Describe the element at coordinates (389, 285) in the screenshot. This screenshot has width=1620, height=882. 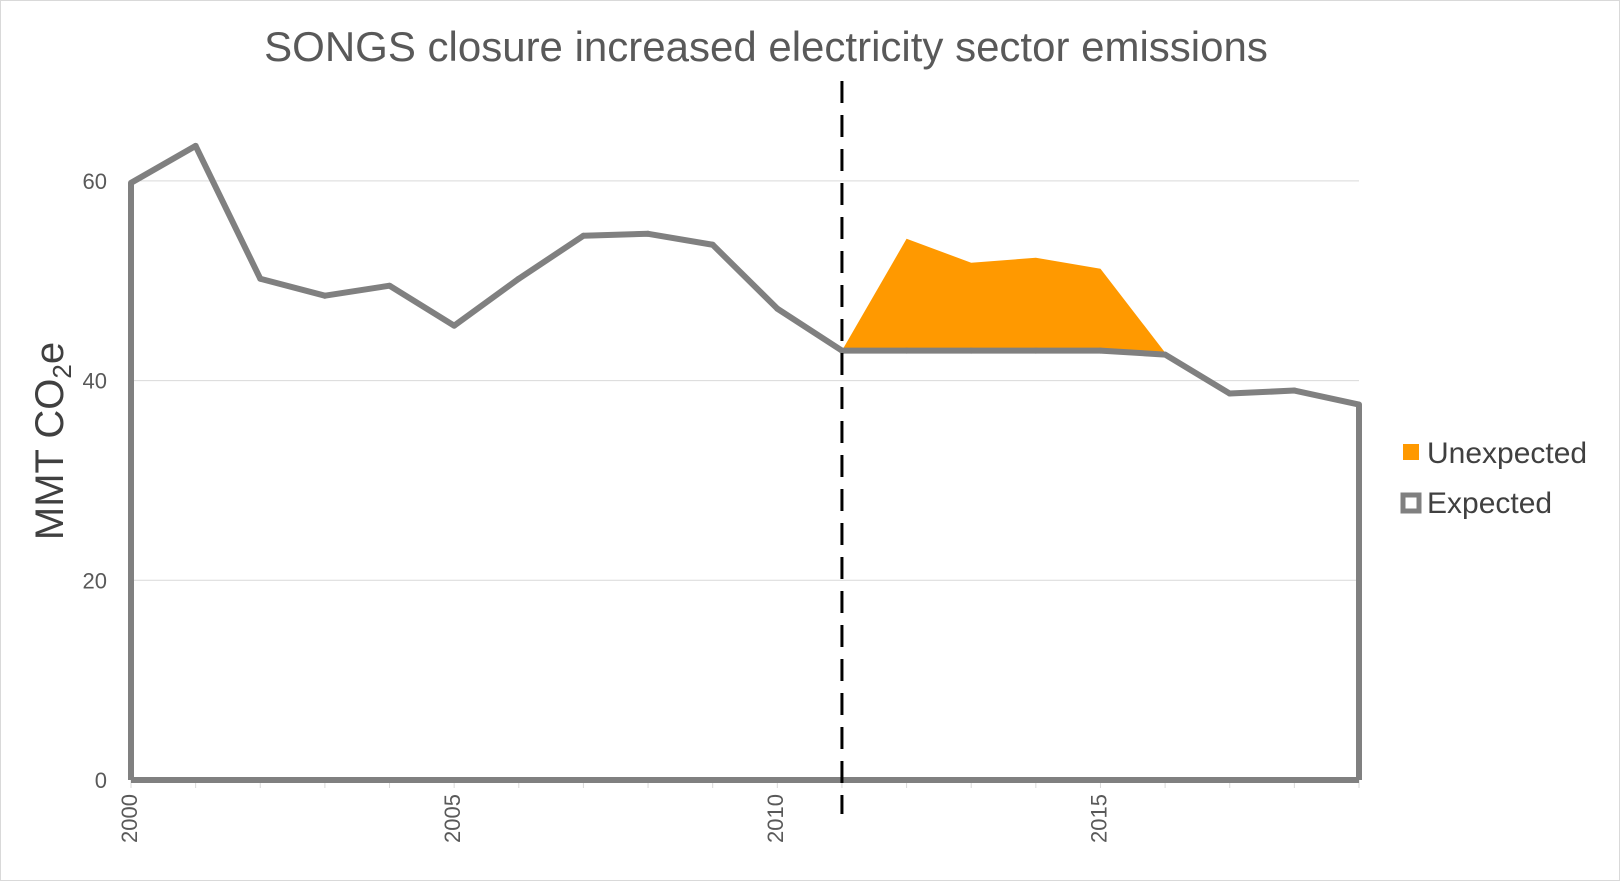
I see `expected-point-2004` at that location.